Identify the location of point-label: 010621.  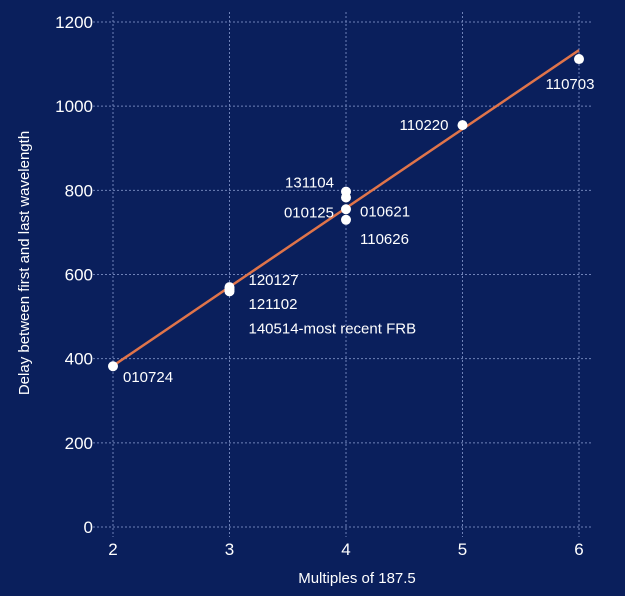
(385, 211).